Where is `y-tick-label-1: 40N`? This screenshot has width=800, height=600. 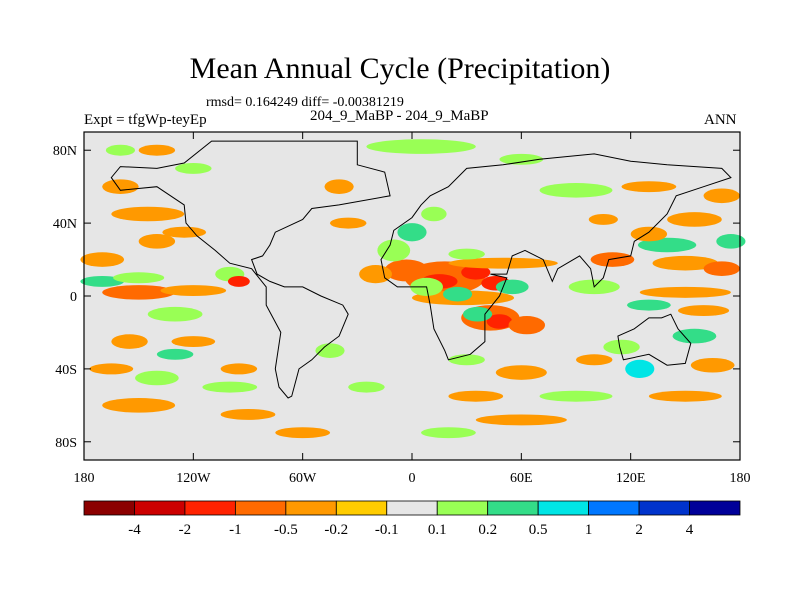 y-tick-label-1: 40N is located at coordinates (65, 224).